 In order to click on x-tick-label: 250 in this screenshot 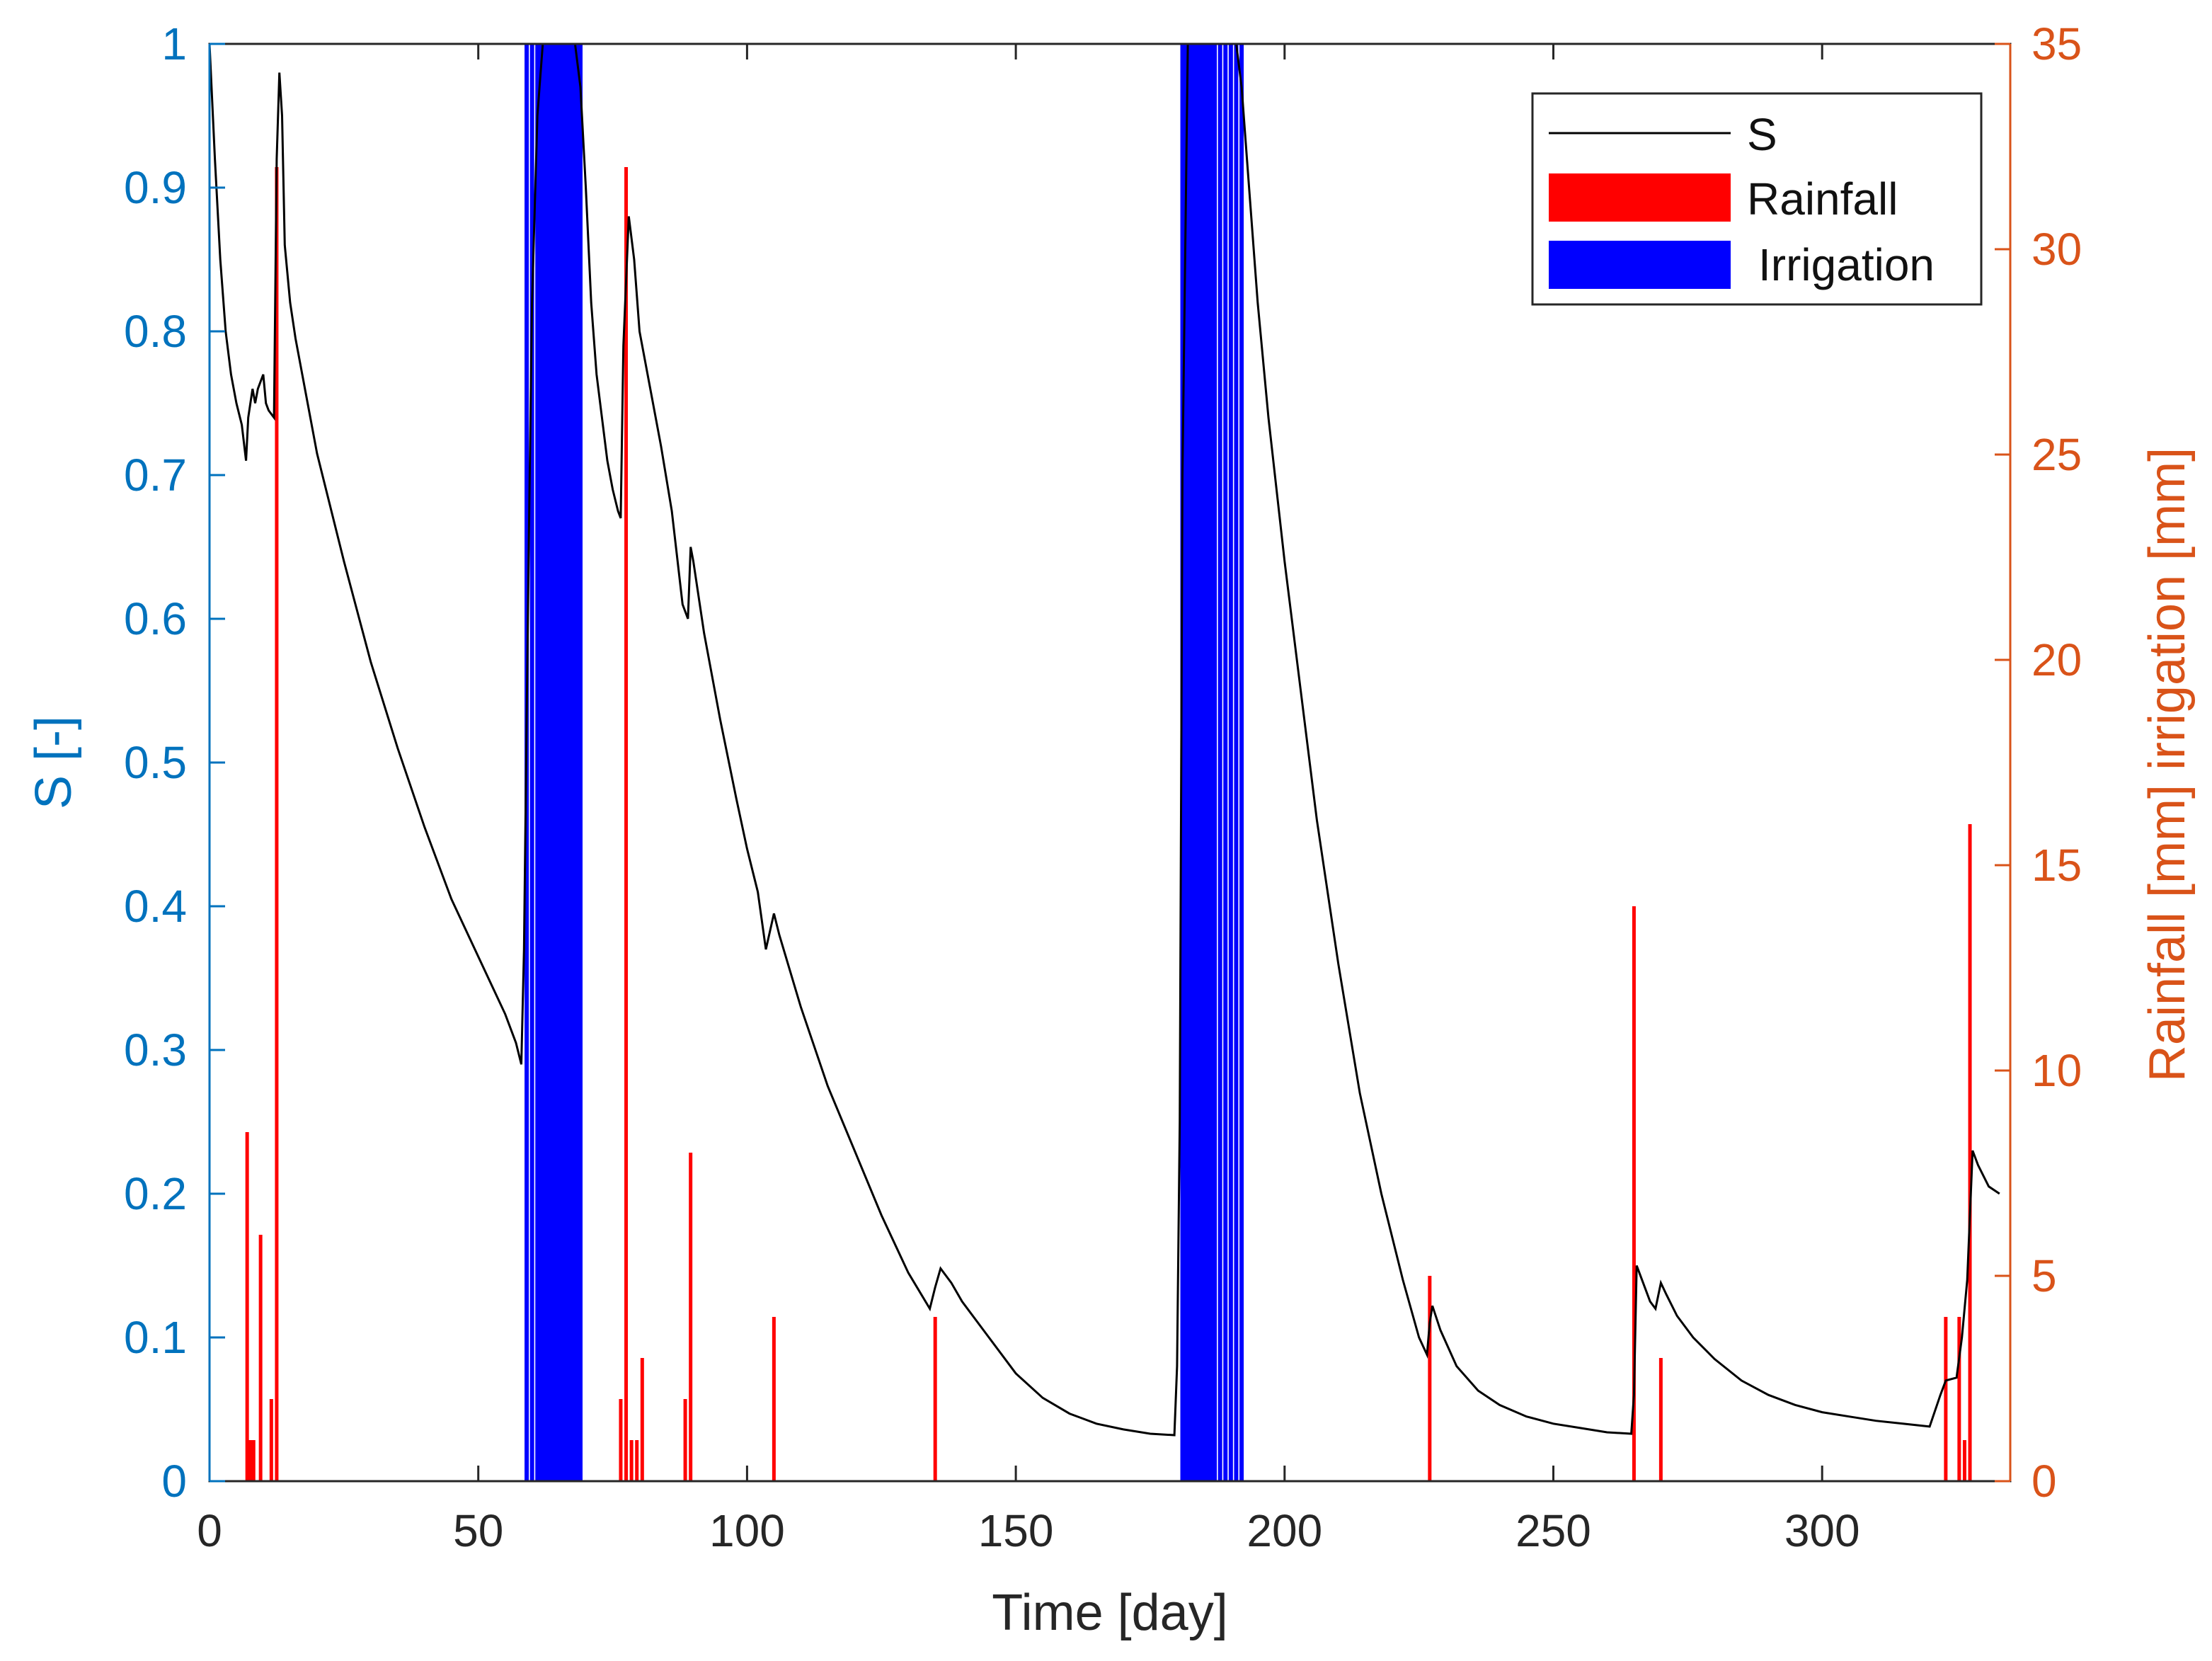, I will do `click(1553, 1530)`.